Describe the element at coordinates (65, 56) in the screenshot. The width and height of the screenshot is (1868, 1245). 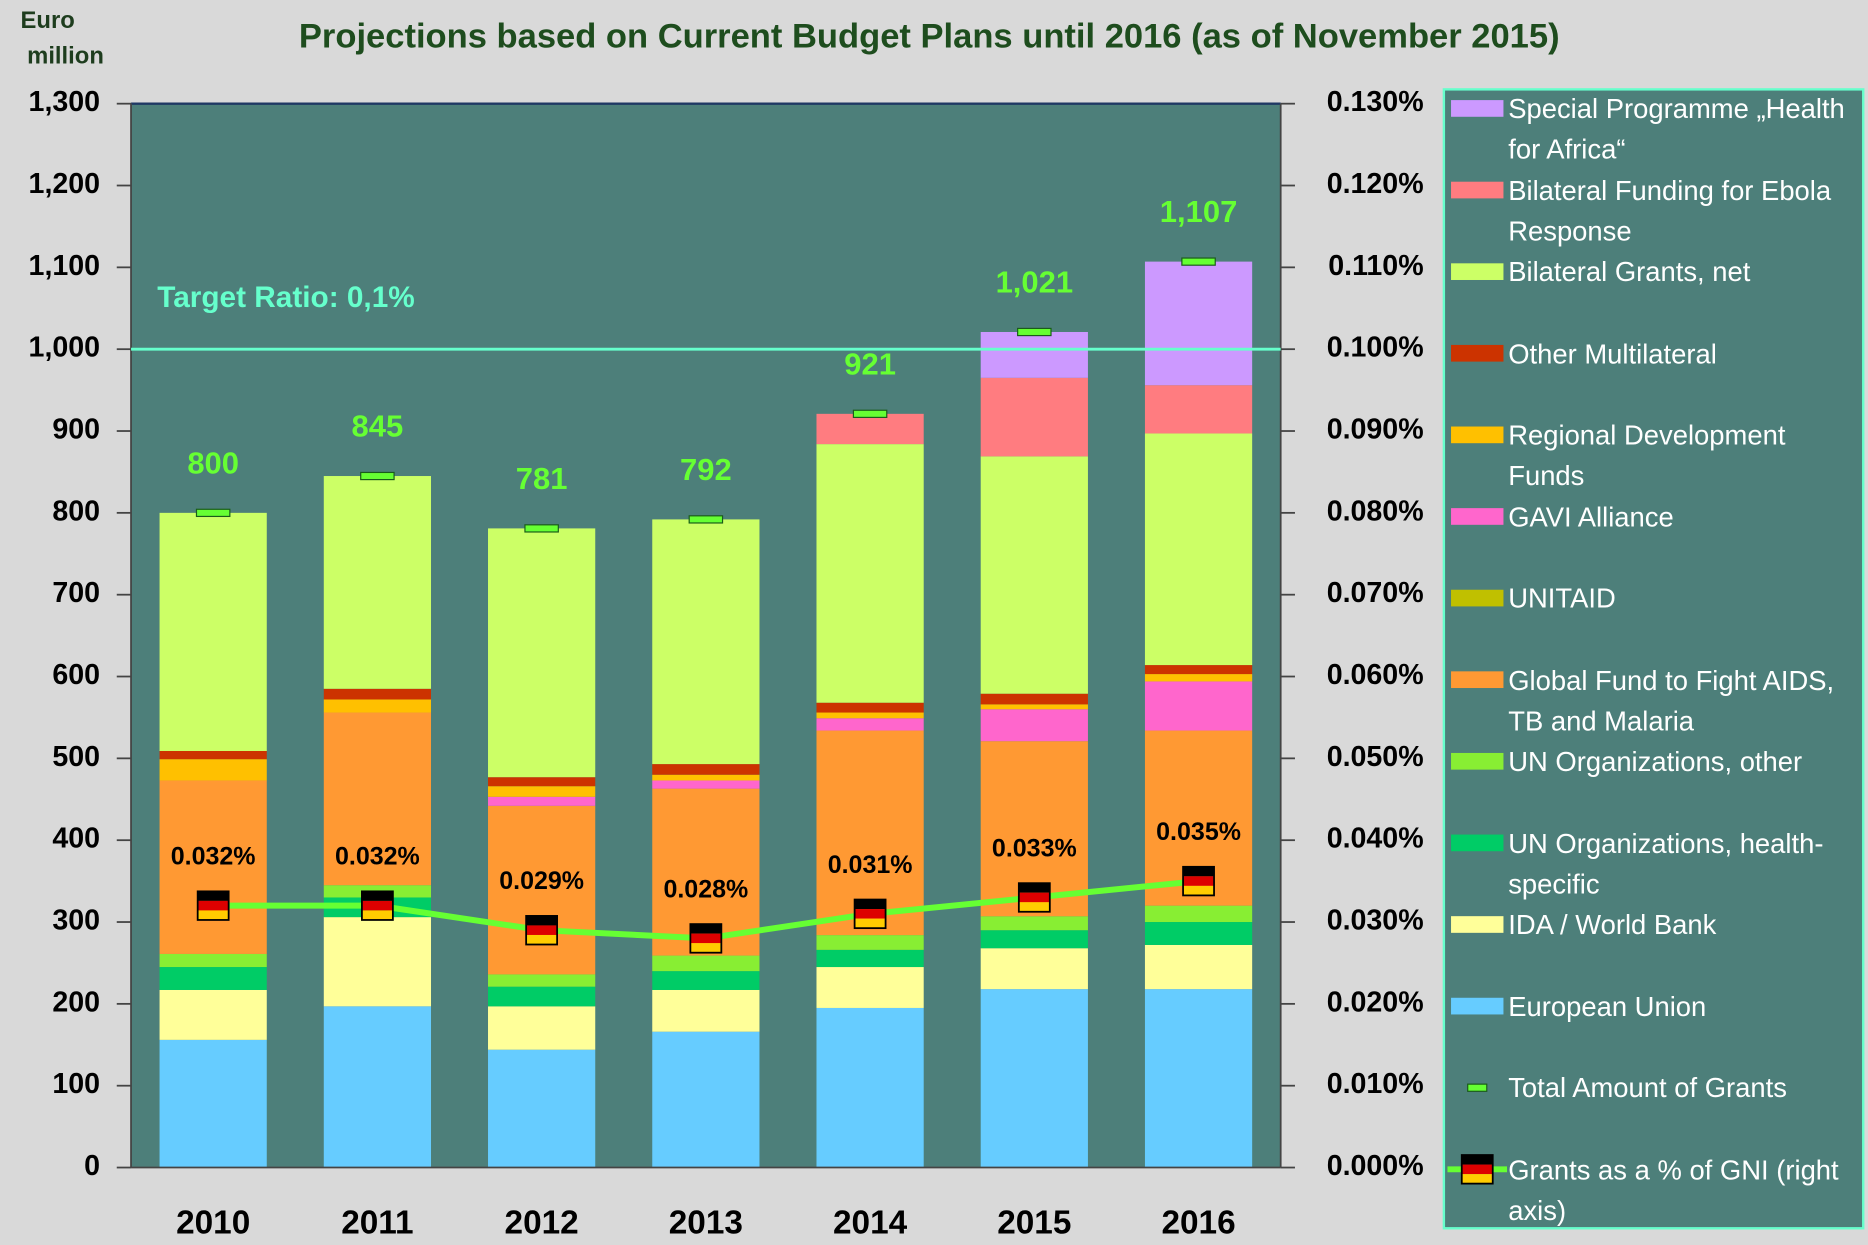
I see `y-axis-label: million` at that location.